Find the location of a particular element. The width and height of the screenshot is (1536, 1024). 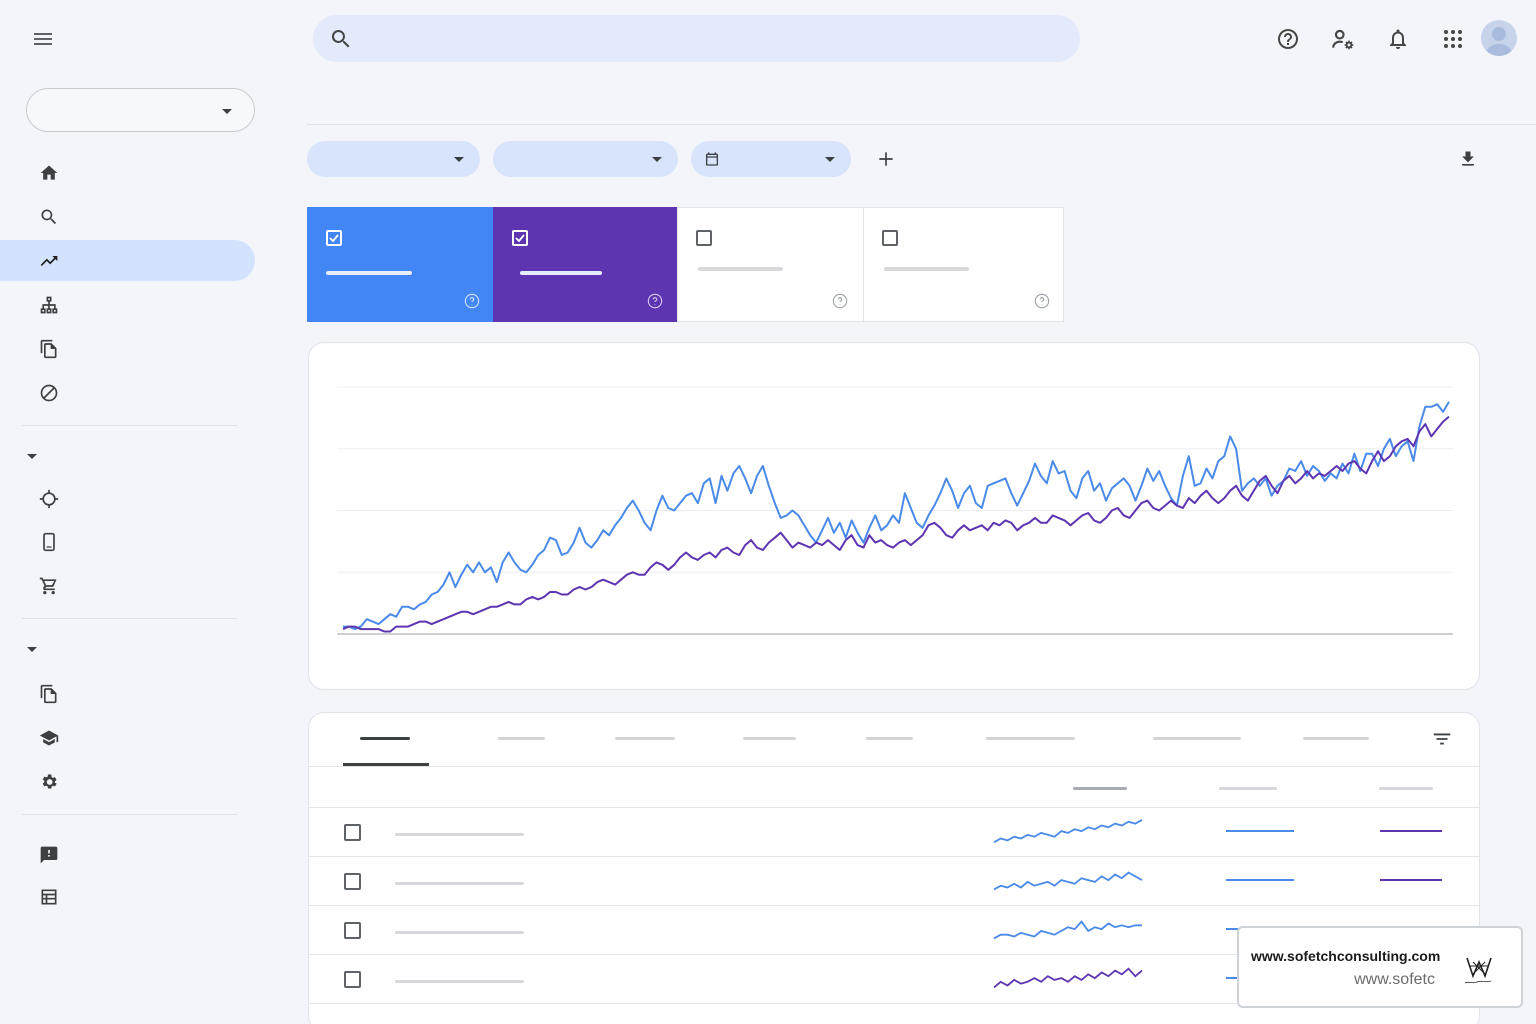

apps-button is located at coordinates (1453, 39).